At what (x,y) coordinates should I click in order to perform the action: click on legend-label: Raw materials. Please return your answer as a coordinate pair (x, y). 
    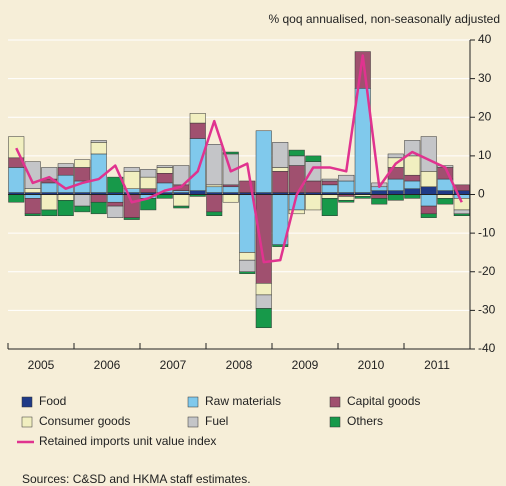
    Looking at the image, I should click on (243, 401).